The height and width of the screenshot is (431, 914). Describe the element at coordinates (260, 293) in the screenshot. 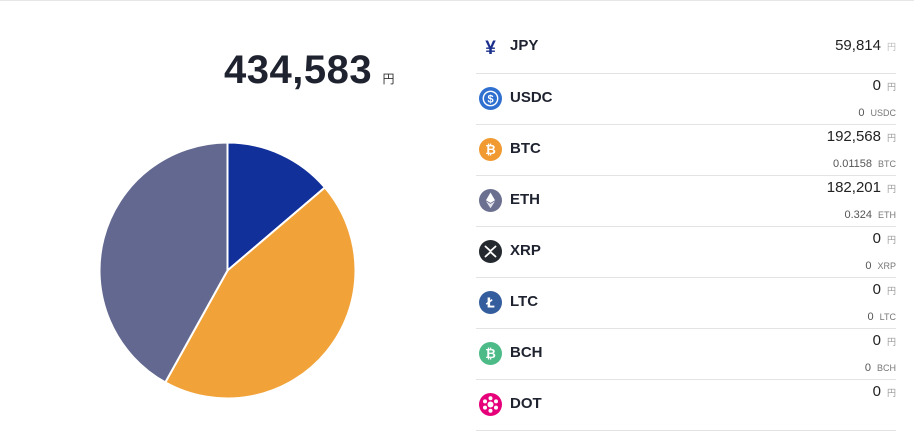

I see `pie-slice-btc` at that location.